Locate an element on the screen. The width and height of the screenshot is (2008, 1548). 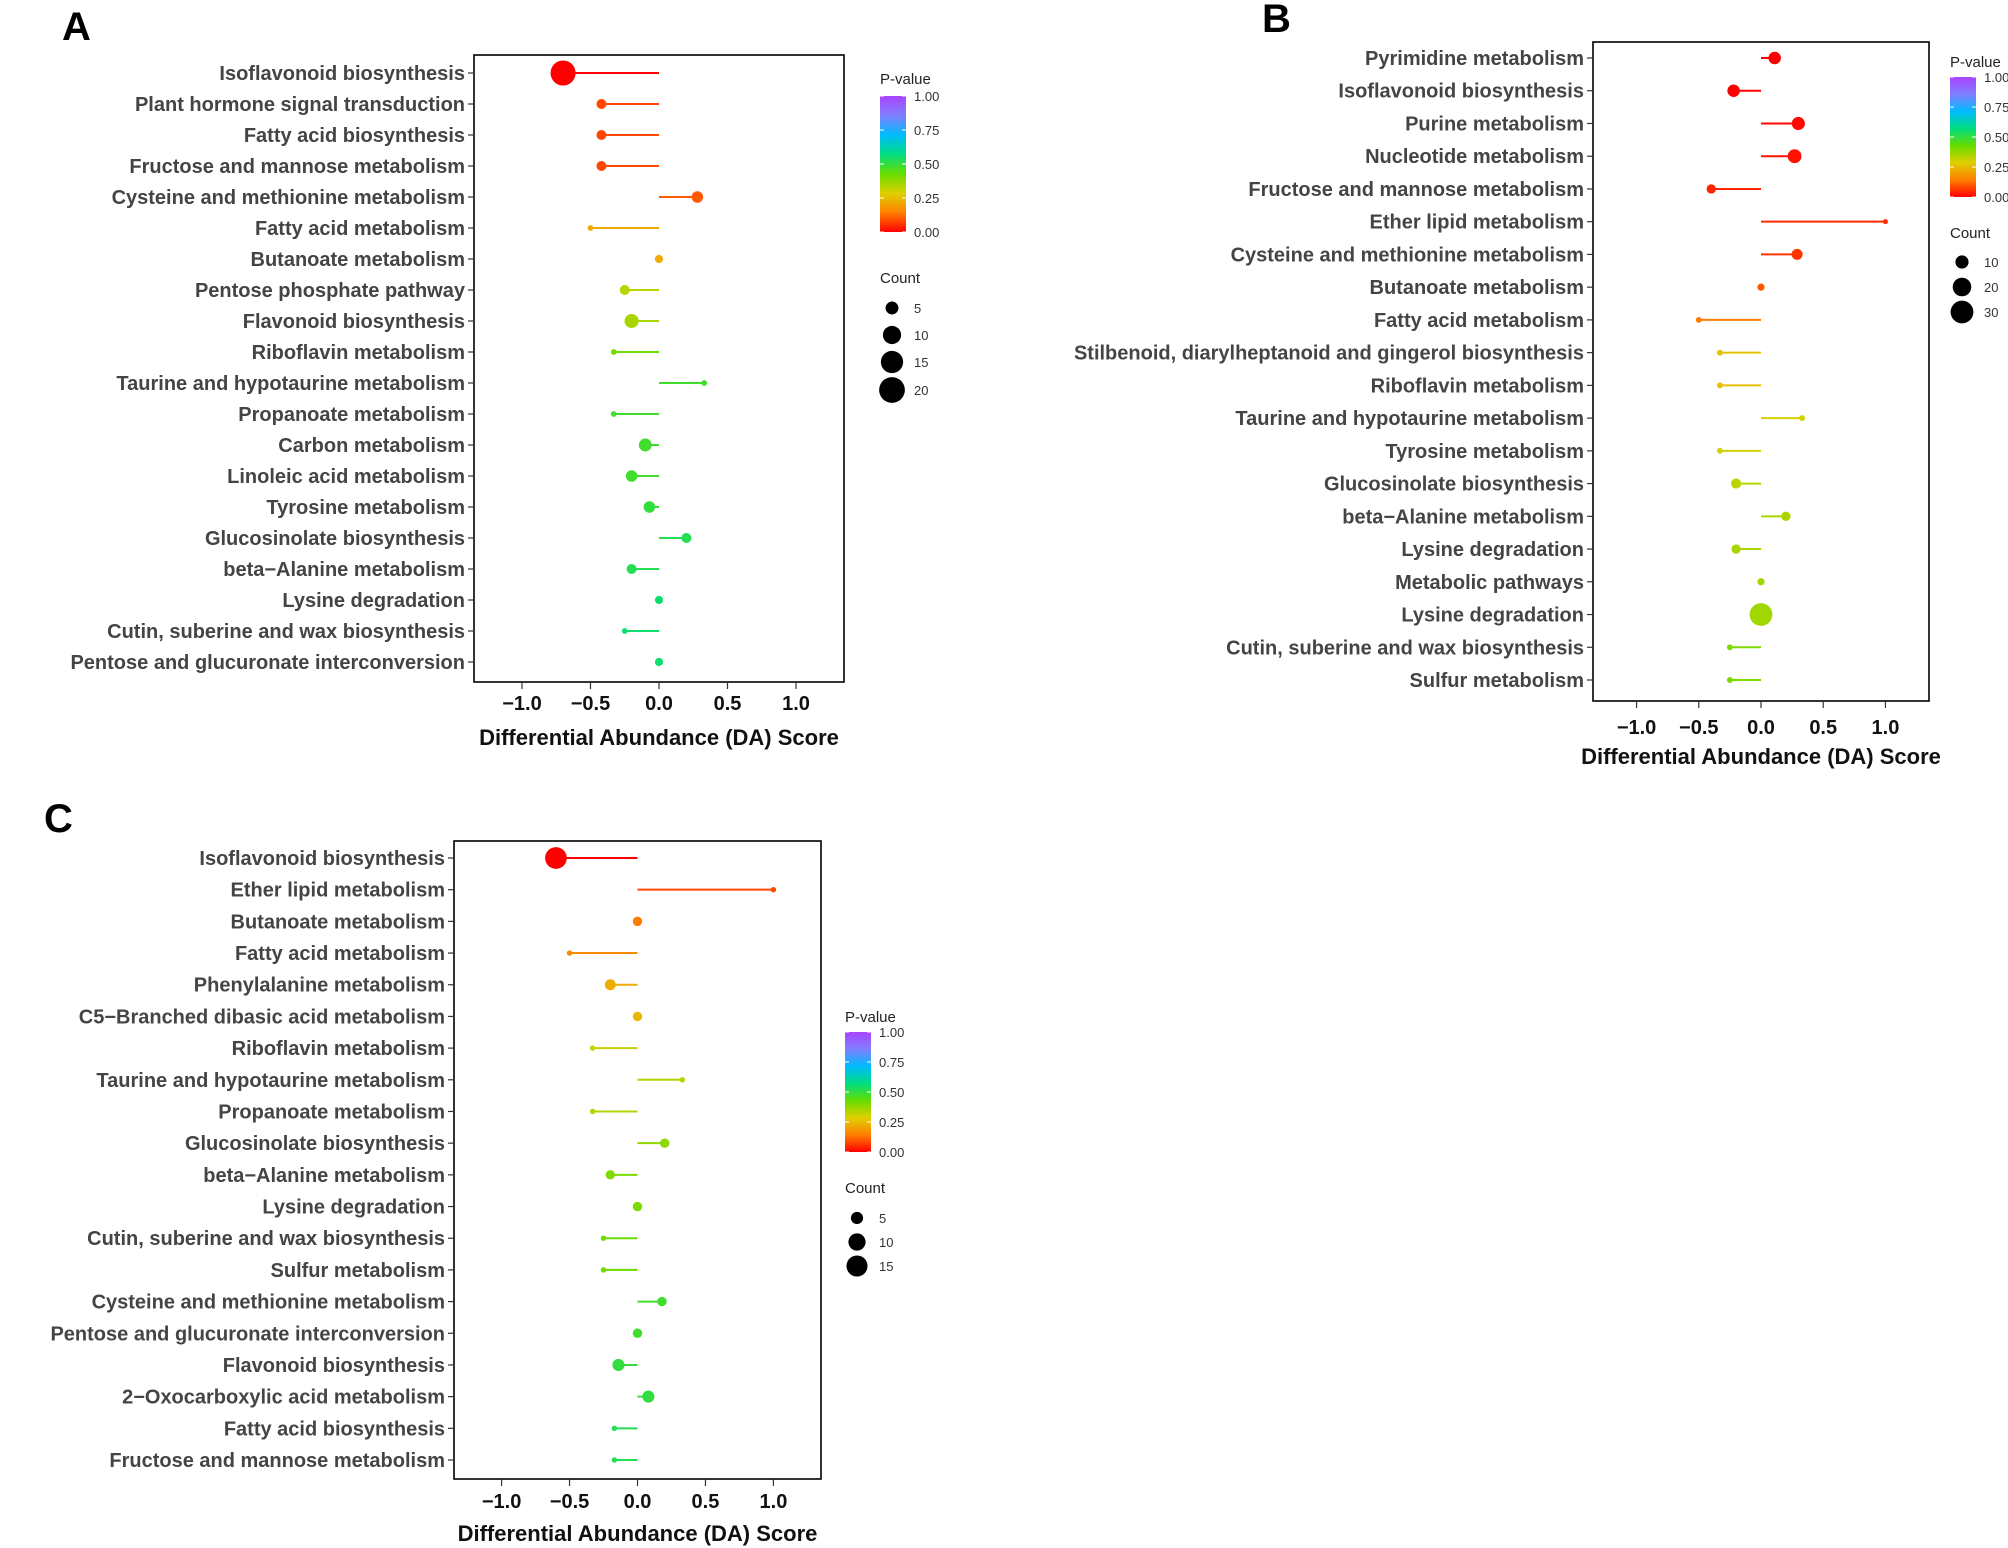
pathway-label: Cutin, suberine and wax biosynthesis is located at coordinates (266, 1239).